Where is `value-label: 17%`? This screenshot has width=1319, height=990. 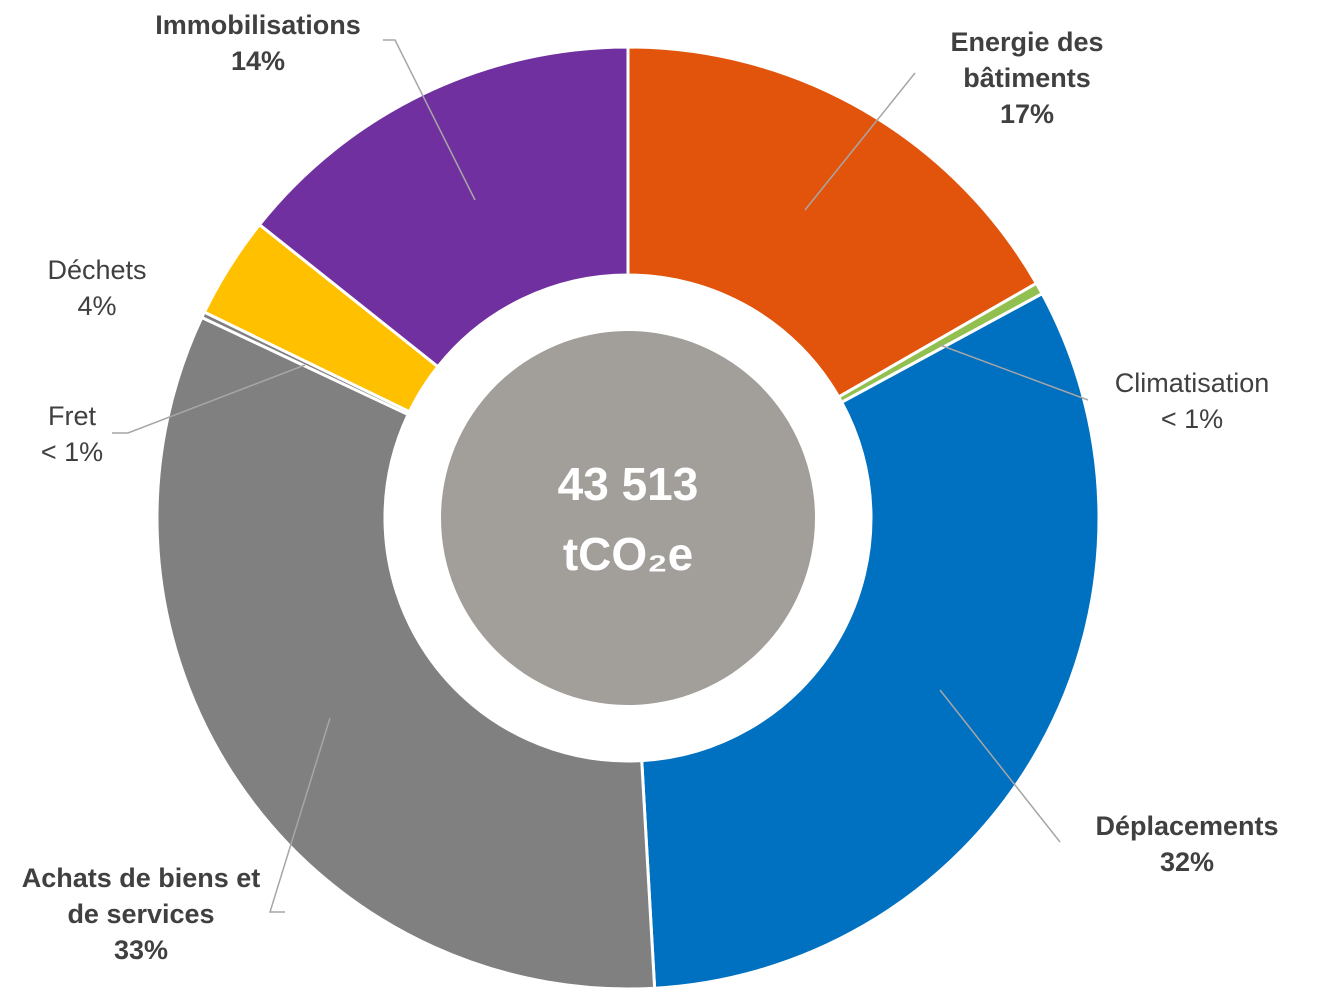 value-label: 17% is located at coordinates (1027, 114).